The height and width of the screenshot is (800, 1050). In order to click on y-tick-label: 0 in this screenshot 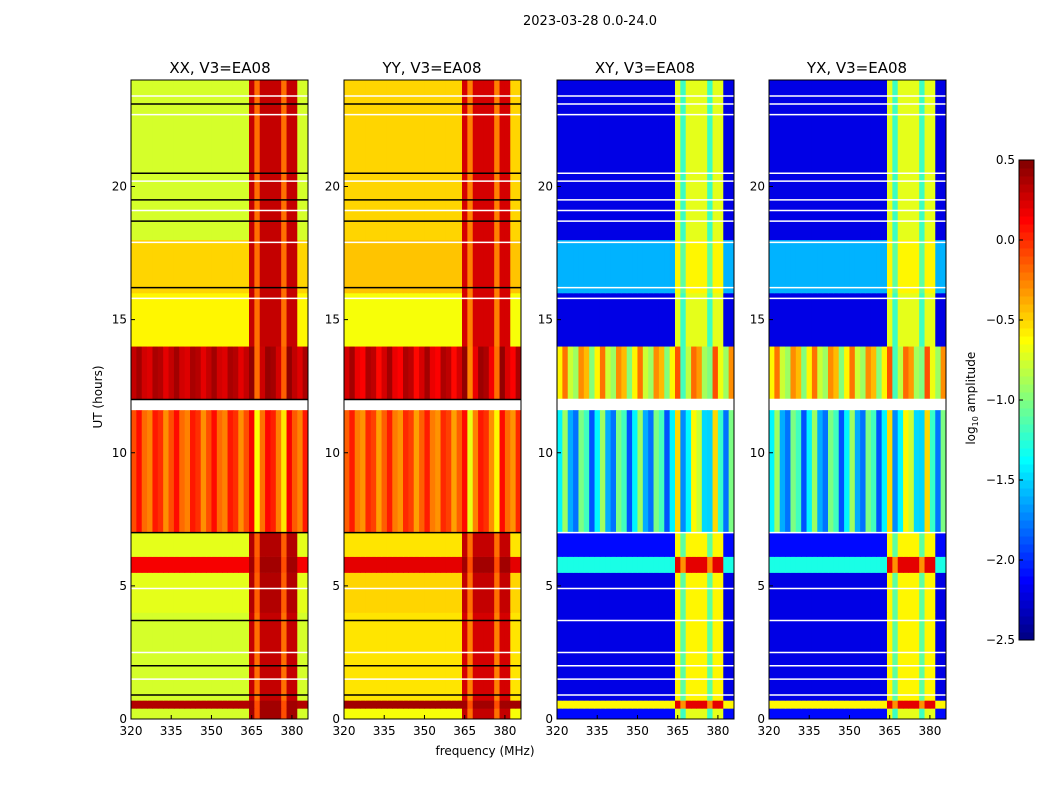, I will do `click(549, 719)`.